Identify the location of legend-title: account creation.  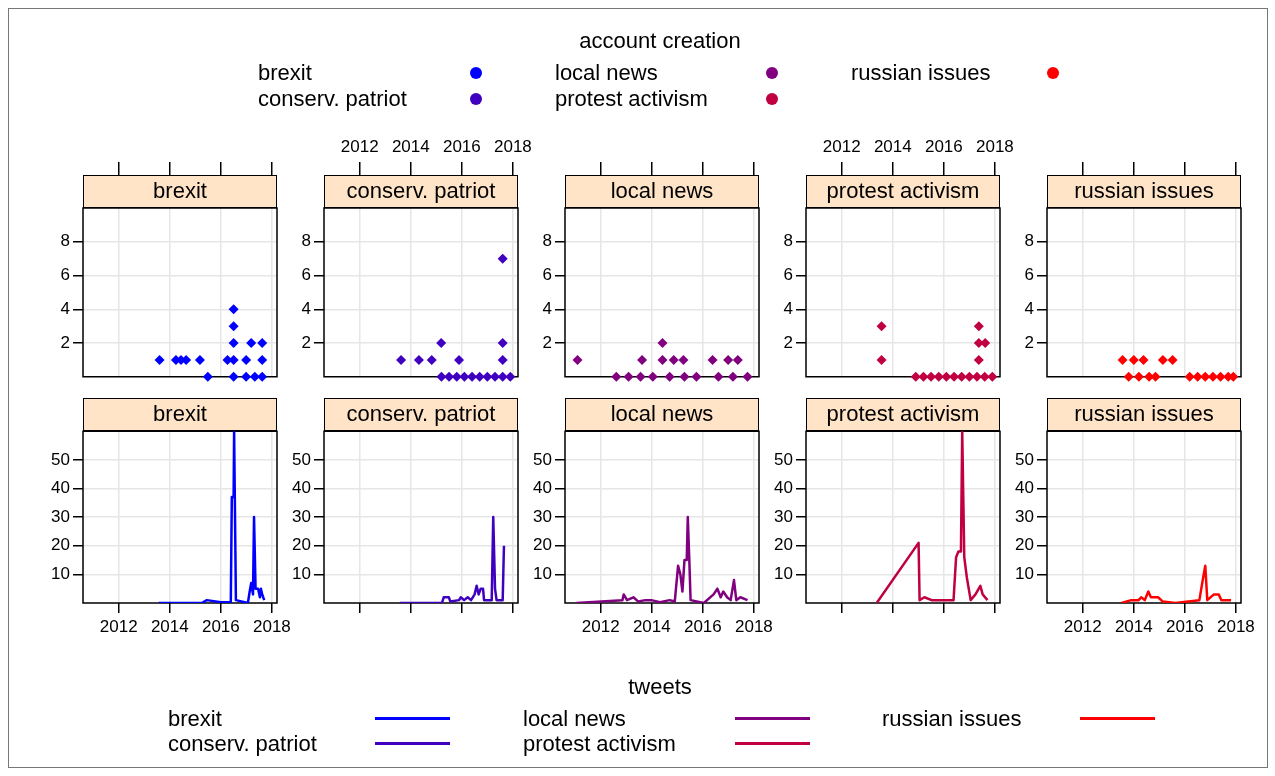
(660, 41).